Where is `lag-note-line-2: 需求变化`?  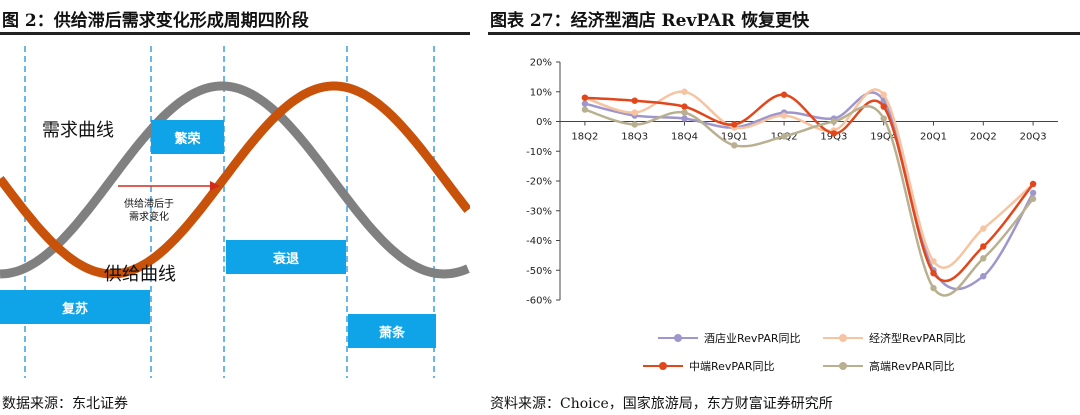
lag-note-line-2: 需求变化 is located at coordinates (149, 217).